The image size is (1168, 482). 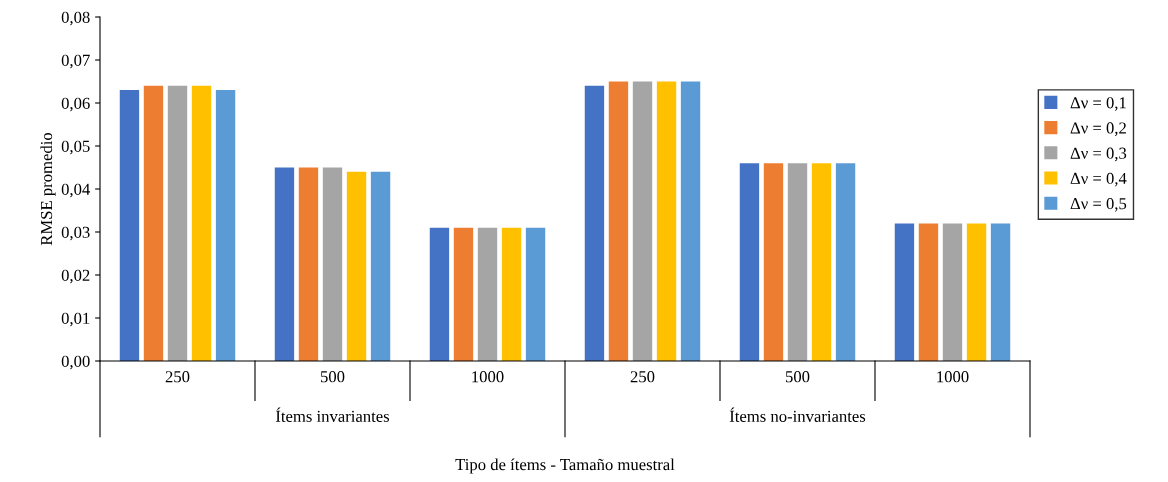 What do you see at coordinates (75, 319) in the screenshot?
I see `y-tick-label: 0,01` at bounding box center [75, 319].